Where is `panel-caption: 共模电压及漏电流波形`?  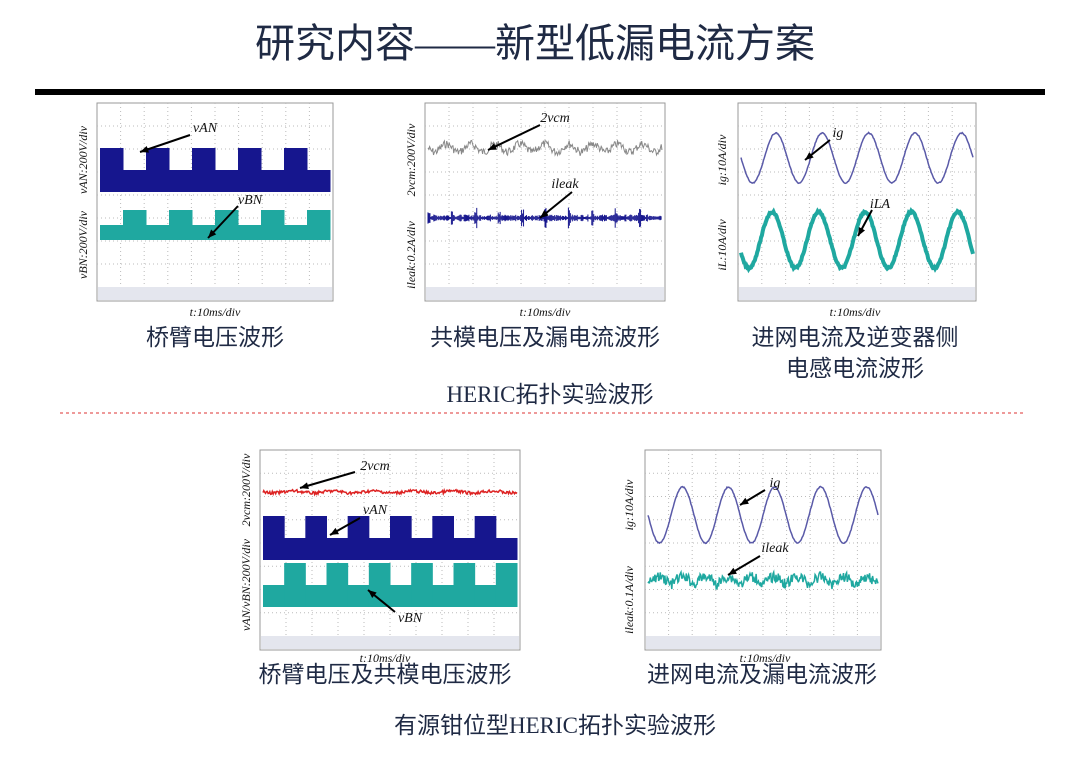 panel-caption: 共模电压及漏电流波形 is located at coordinates (545, 337).